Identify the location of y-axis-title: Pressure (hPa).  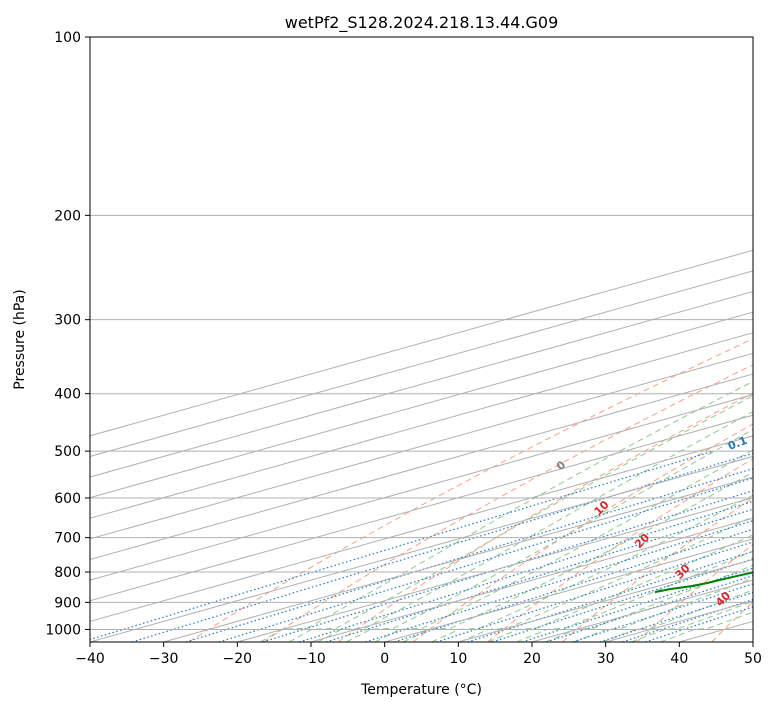
(20, 339).